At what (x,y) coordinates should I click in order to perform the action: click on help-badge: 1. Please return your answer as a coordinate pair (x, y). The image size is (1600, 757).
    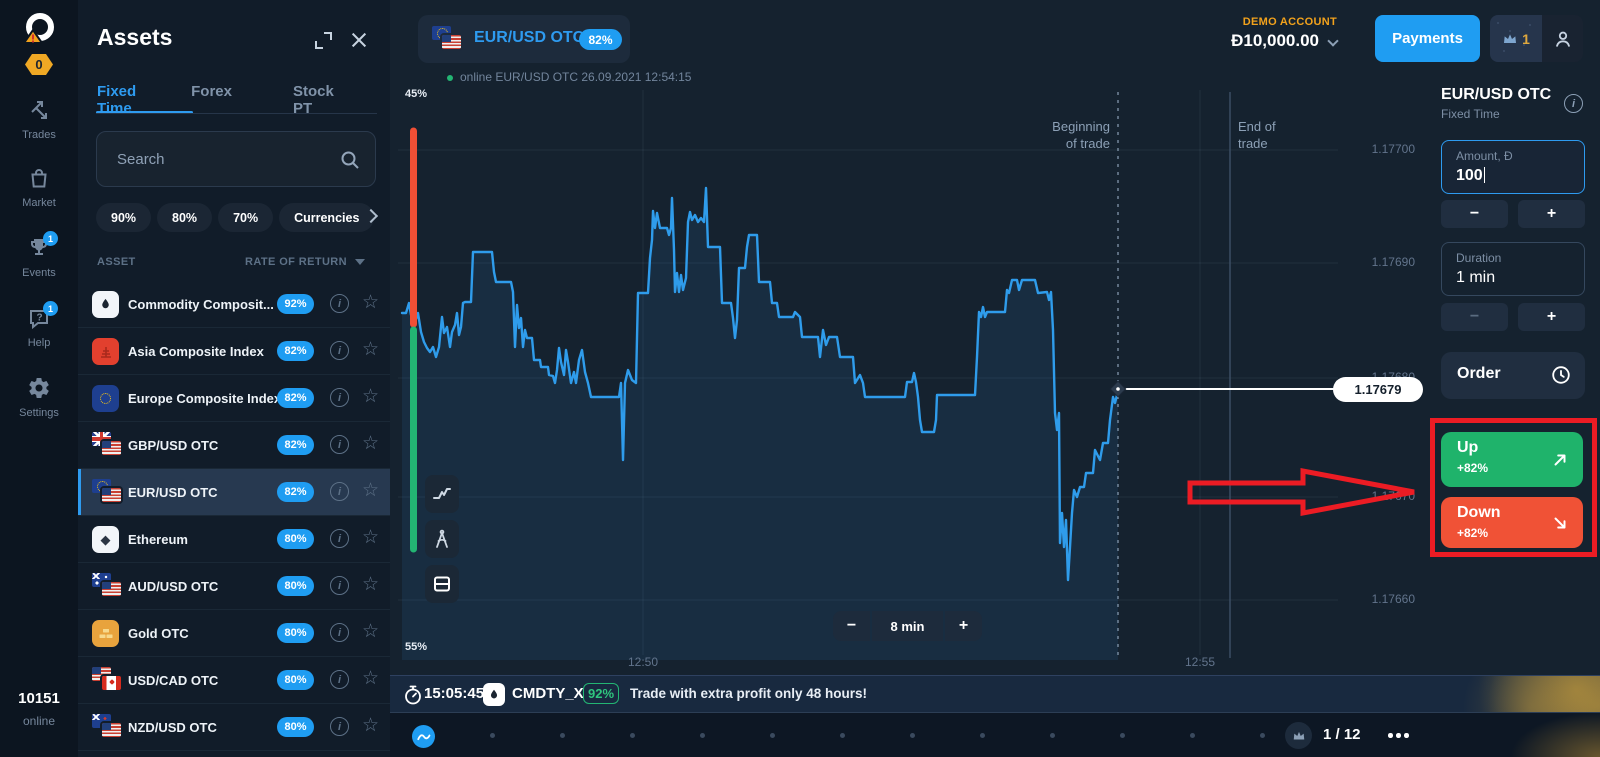
    Looking at the image, I should click on (50, 308).